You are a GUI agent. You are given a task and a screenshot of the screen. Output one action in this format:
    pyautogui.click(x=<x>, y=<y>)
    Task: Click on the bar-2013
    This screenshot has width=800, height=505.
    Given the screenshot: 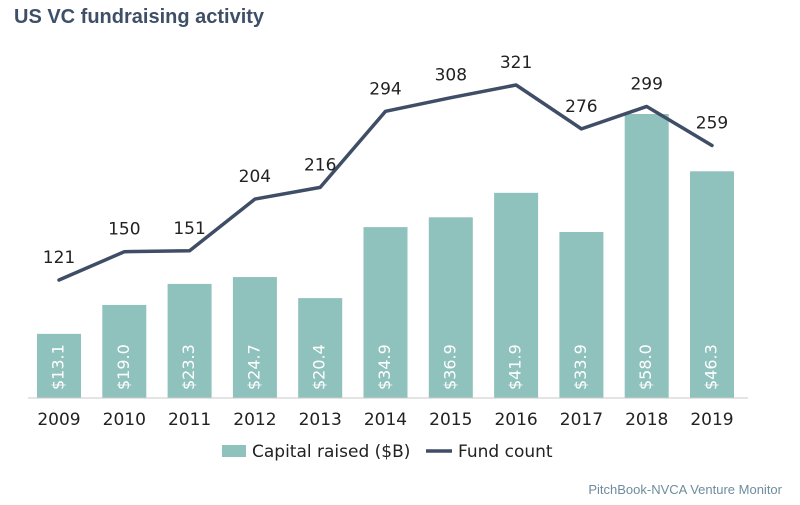 What is the action you would take?
    pyautogui.click(x=320, y=348)
    